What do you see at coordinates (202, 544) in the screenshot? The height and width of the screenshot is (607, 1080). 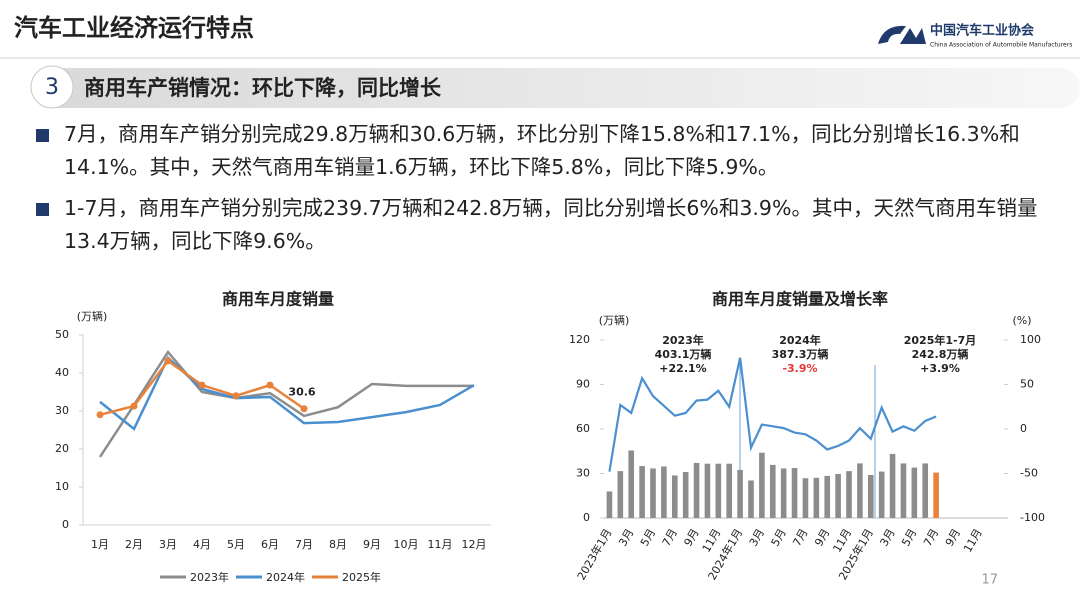 I see `x-tick-label: 4月` at bounding box center [202, 544].